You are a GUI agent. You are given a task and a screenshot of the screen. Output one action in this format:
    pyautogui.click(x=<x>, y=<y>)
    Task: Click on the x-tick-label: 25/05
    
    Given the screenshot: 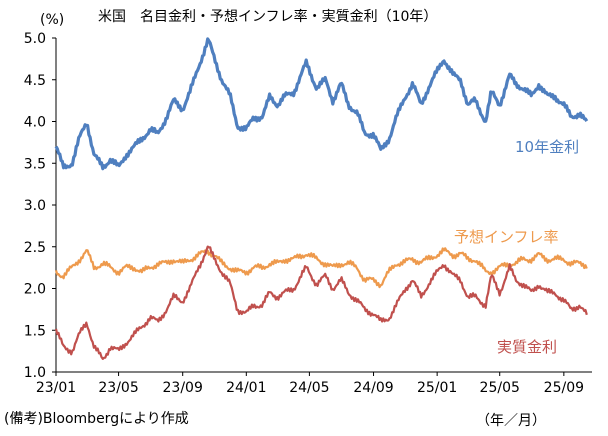 What is the action you would take?
    pyautogui.click(x=500, y=388)
    